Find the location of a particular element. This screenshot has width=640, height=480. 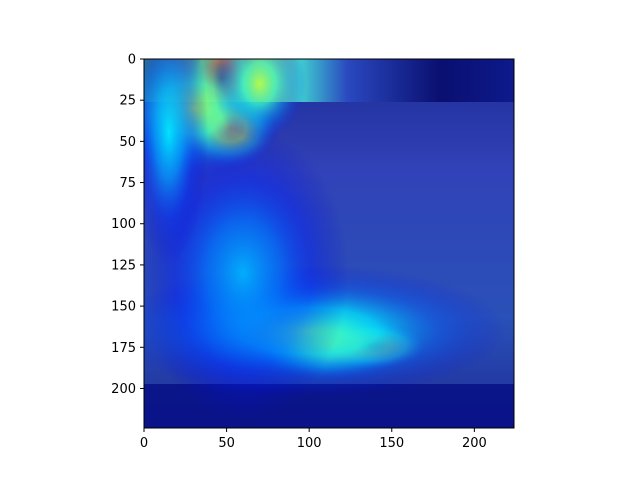

y-tick-label: 50 is located at coordinates (127, 142).